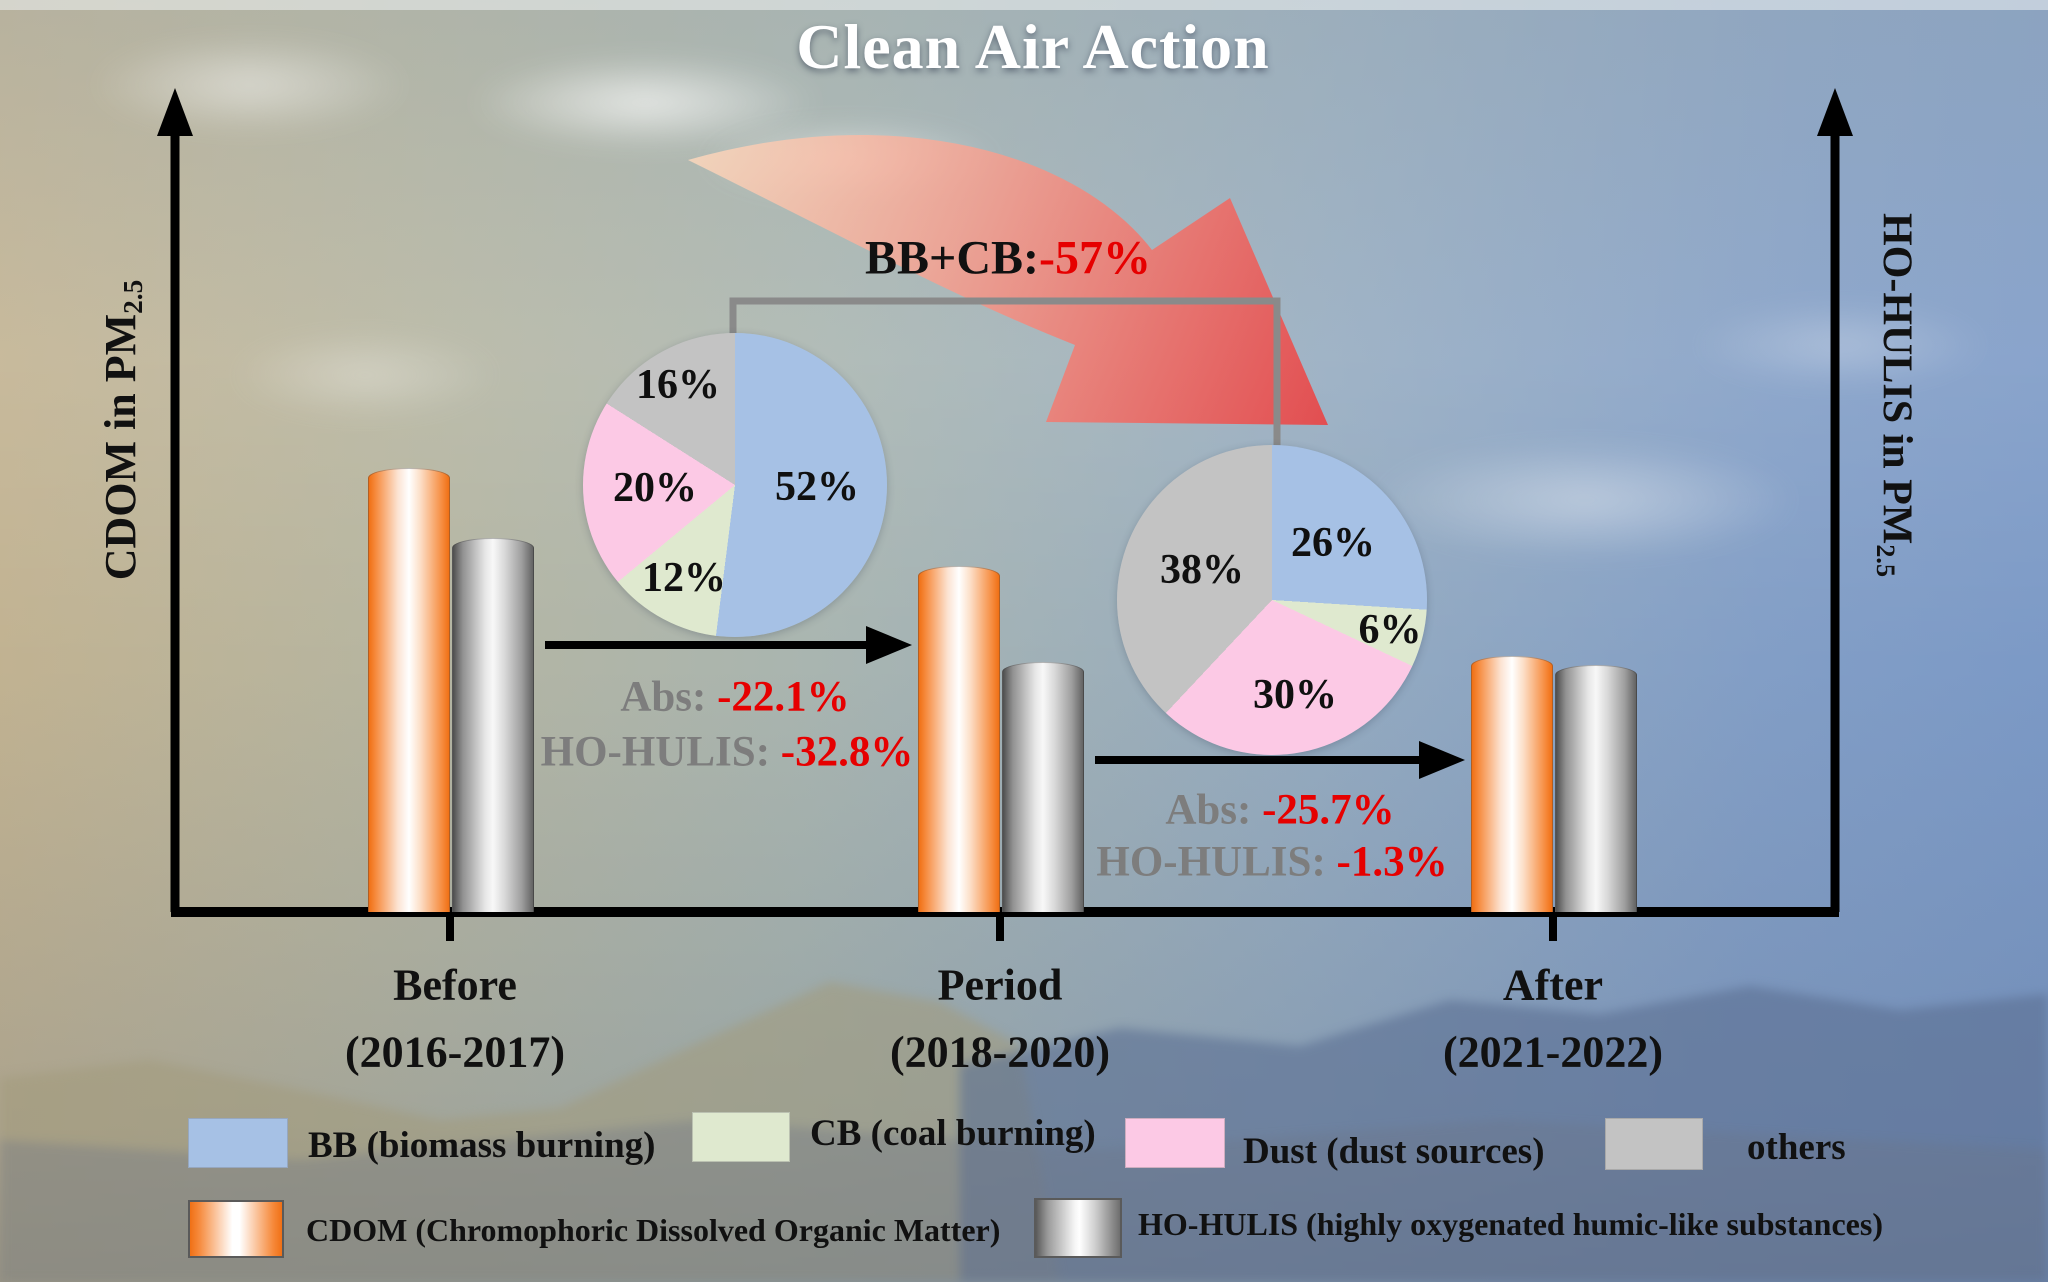 The width and height of the screenshot is (2048, 1282). Describe the element at coordinates (735, 485) in the screenshot. I see `pie-chart-before-sources` at that location.